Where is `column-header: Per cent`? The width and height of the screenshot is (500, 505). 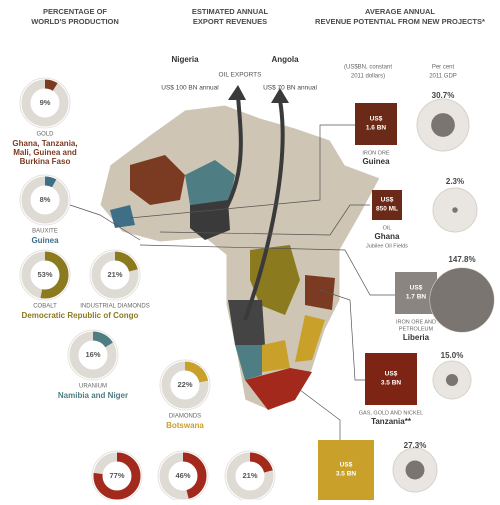
column-header: Per cent is located at coordinates (443, 68).